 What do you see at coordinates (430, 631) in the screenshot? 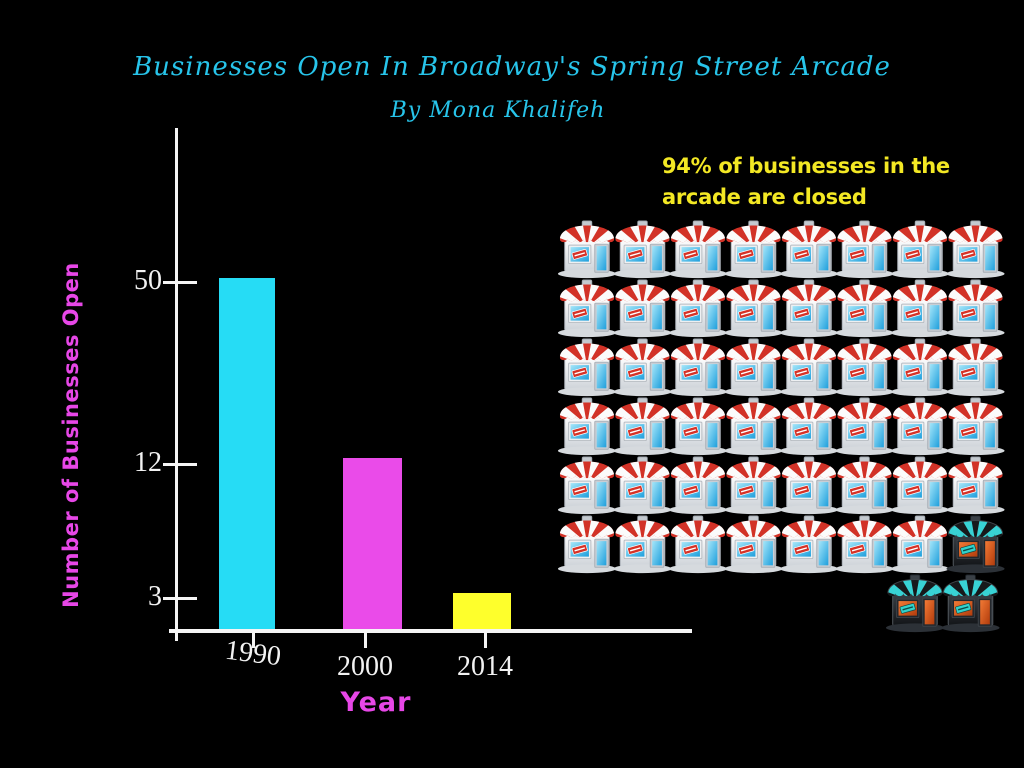
I see `x-axis-line` at bounding box center [430, 631].